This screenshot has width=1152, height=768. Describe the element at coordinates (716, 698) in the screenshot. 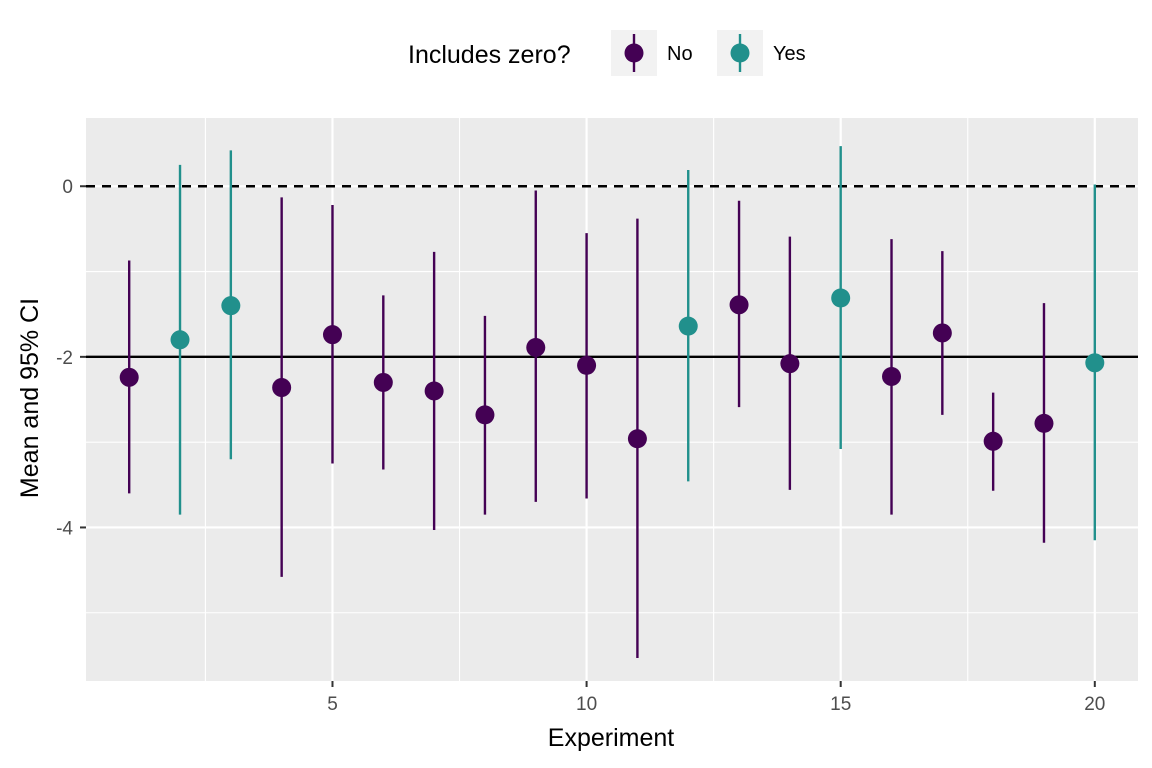

I see `x-axis: 5 10 15 20` at that location.